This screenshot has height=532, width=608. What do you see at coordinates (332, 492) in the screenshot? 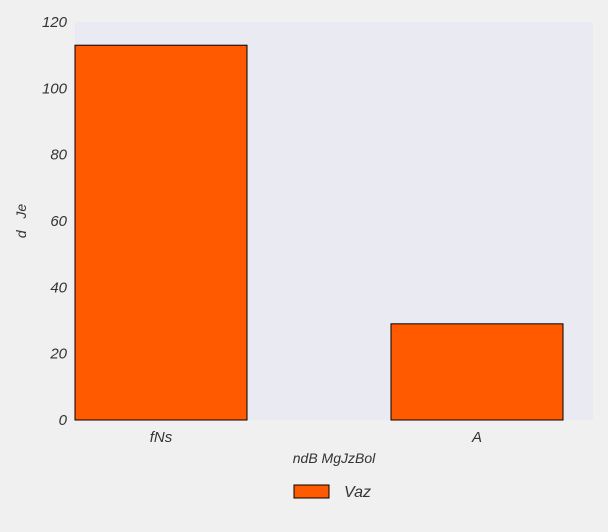
I see `legend: Vaz` at bounding box center [332, 492].